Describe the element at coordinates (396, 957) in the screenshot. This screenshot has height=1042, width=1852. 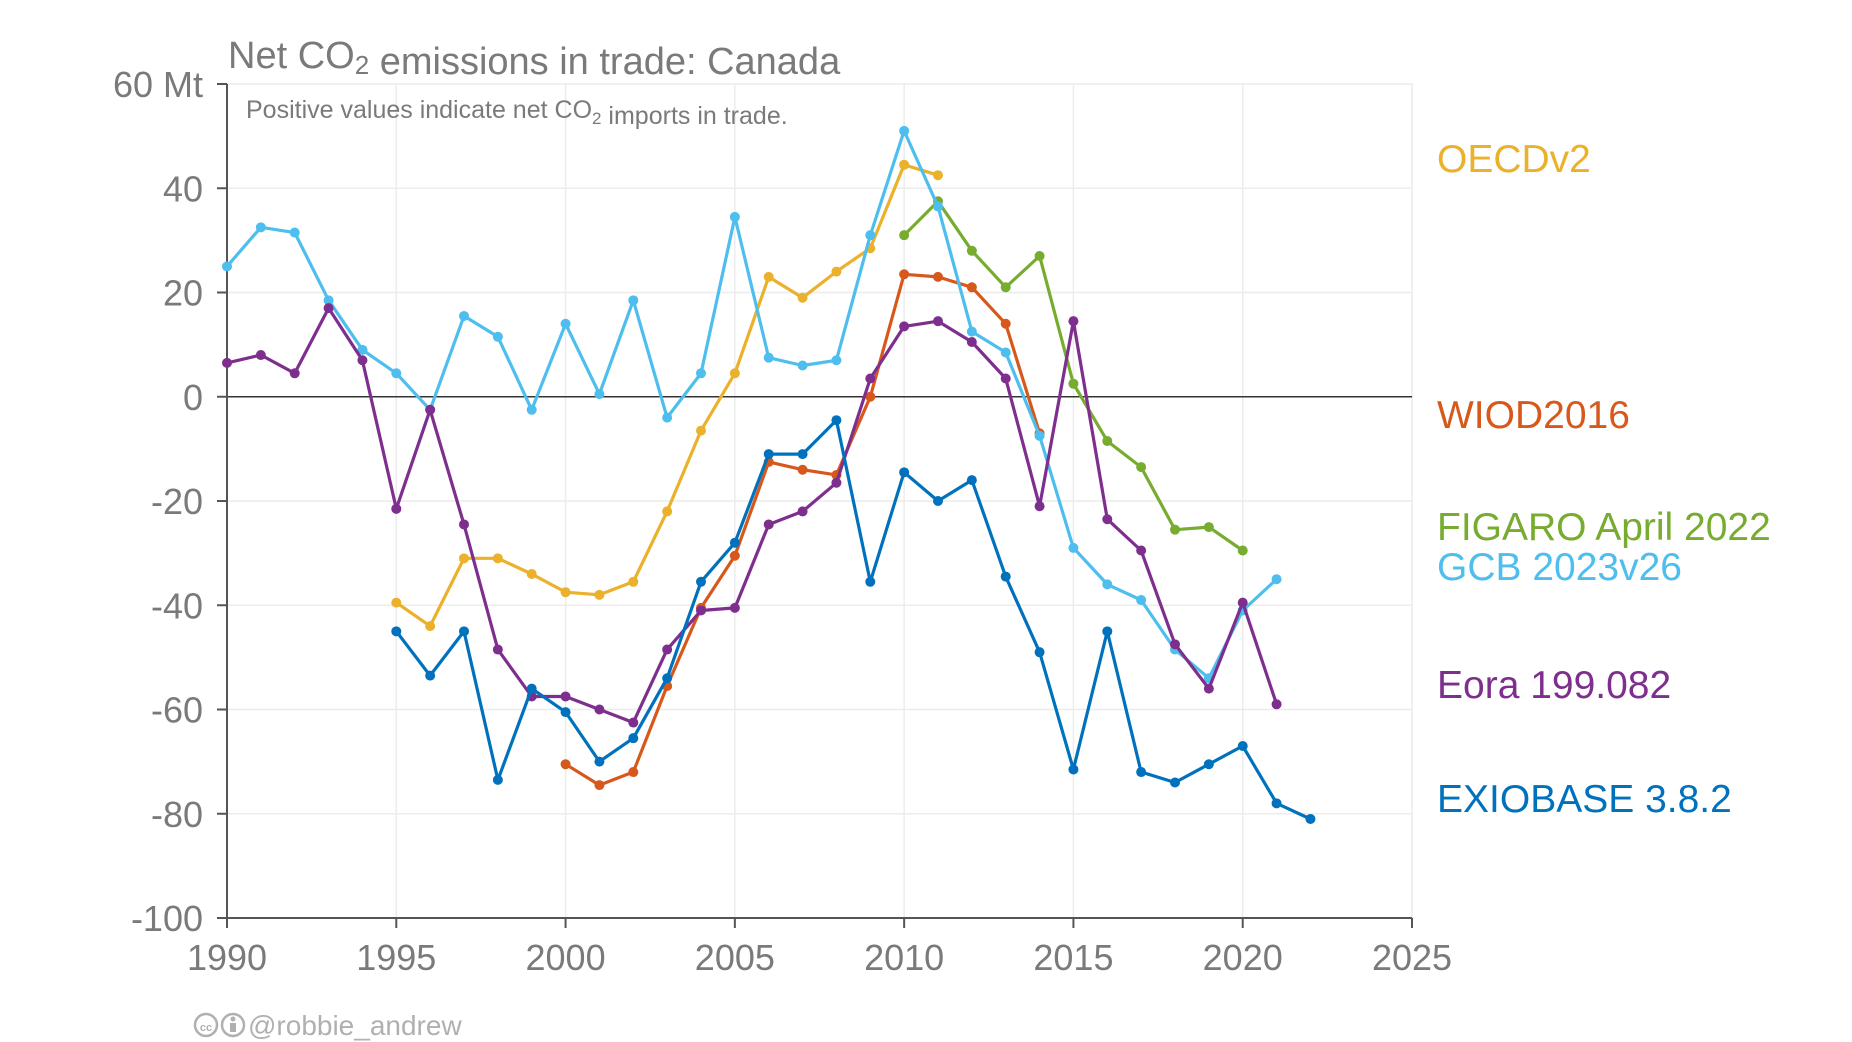
I see `x-tick-label: 1995` at that location.